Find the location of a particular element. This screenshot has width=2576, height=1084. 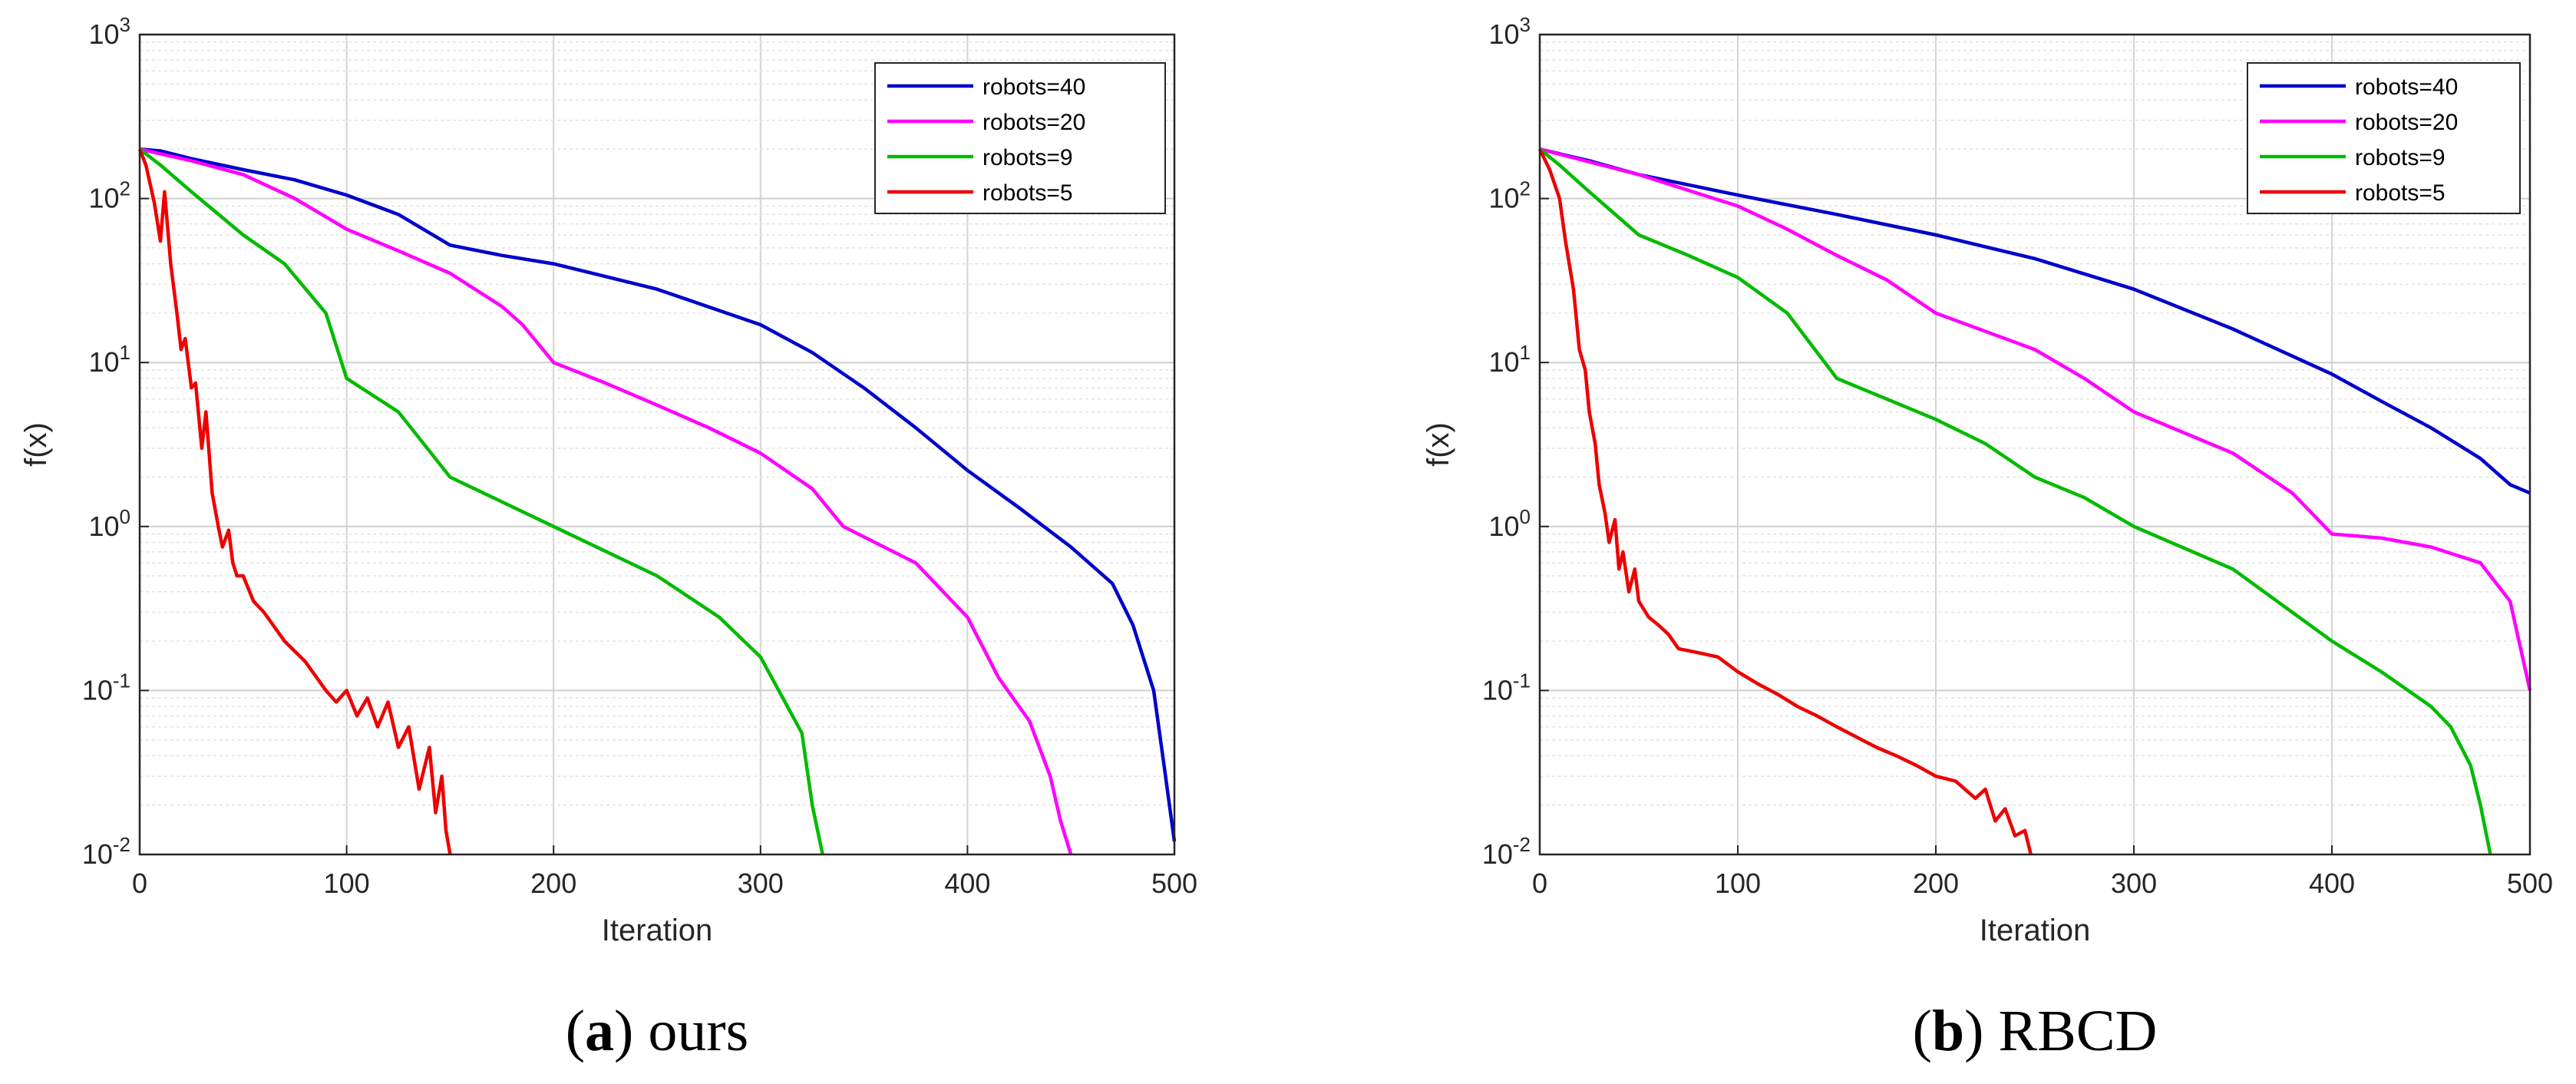

panel-caption: (b) RBCD is located at coordinates (2035, 1031).